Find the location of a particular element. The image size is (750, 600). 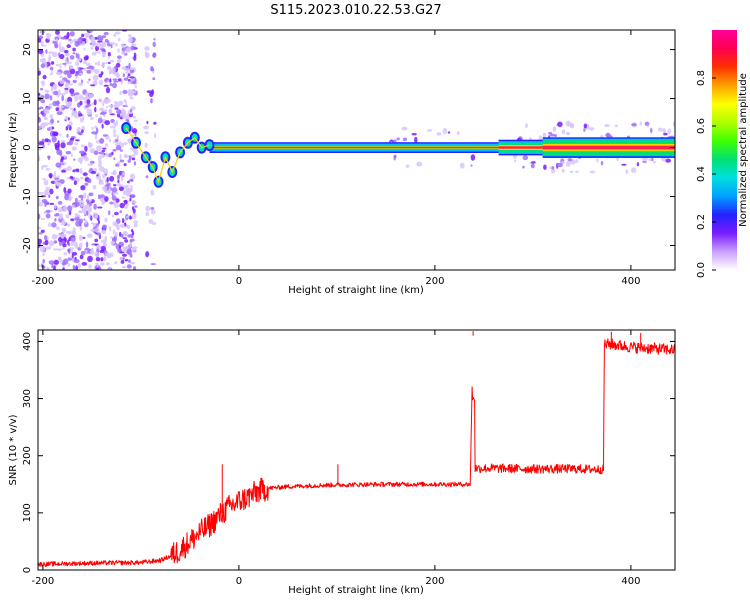

spectral-band is located at coordinates (354, 147).